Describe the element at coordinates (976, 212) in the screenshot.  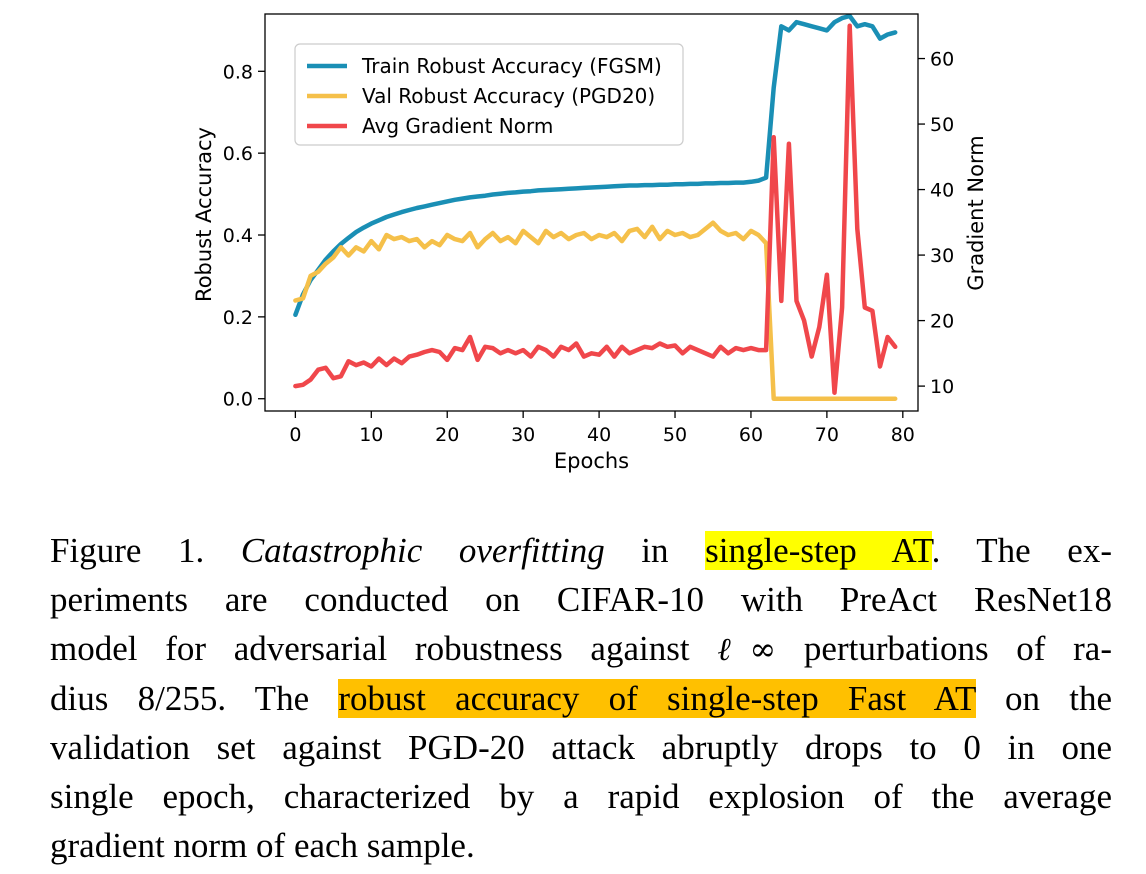
I see `y-right-axis-label: Gradient Norm` at that location.